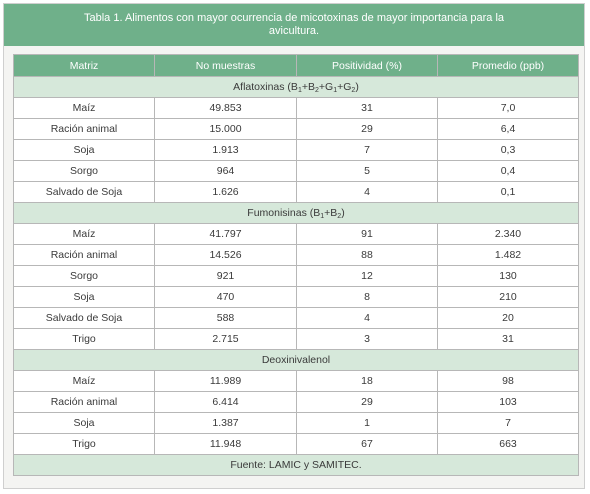 This screenshot has height=494, width=590. Describe the element at coordinates (225, 444) in the screenshot. I see `cell-no-muestras: 11.948` at that location.